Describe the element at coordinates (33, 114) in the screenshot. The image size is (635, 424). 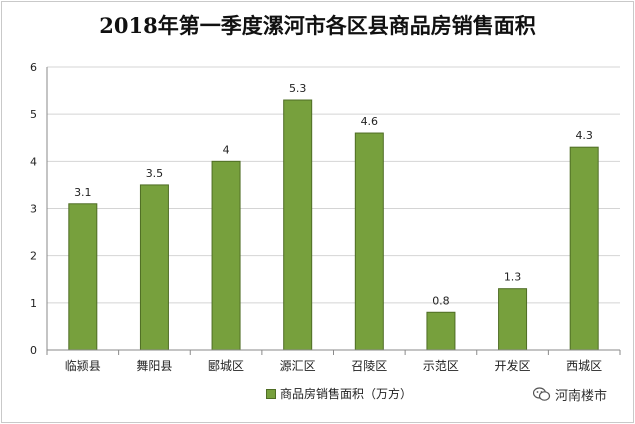
I see `y-tick-label: 5` at that location.